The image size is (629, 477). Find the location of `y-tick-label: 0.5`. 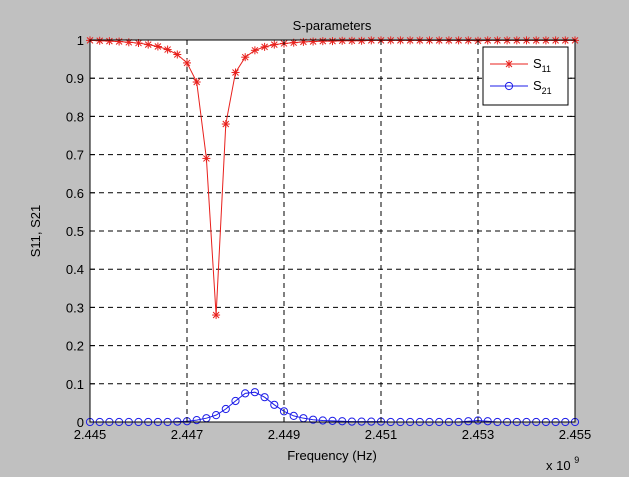

y-tick-label: 0.5 is located at coordinates (75, 231).